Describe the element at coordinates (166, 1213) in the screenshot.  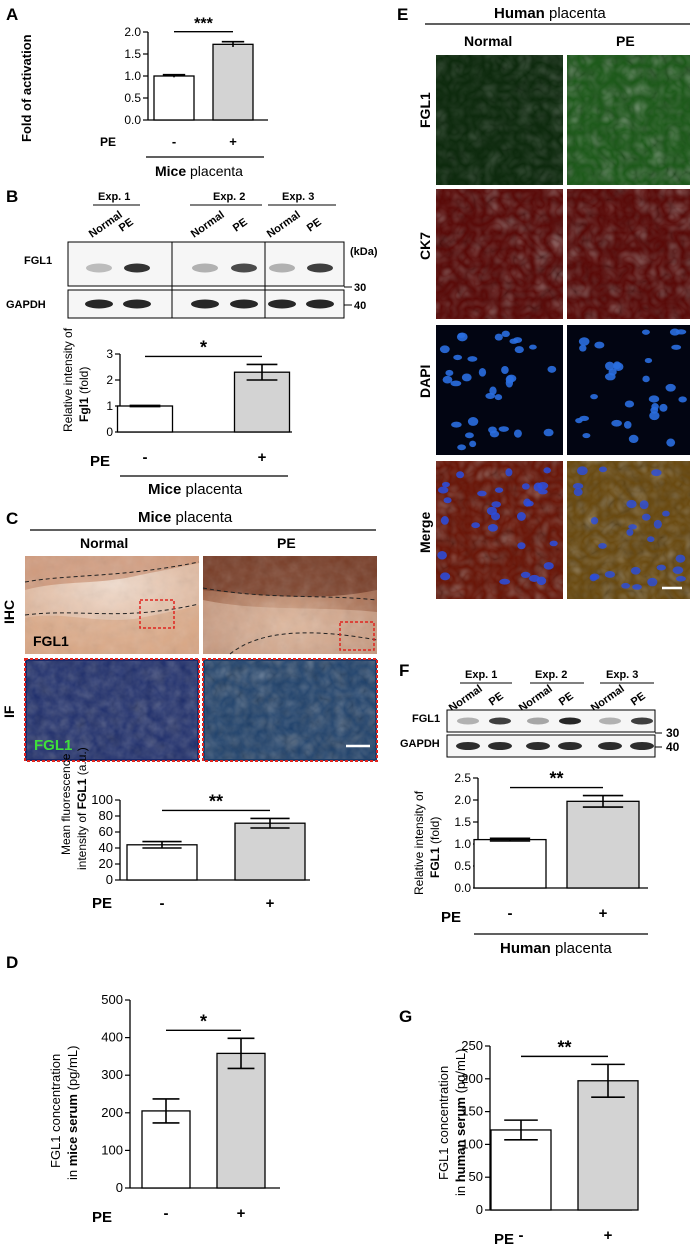
I see `panel-d-category-label: -` at that location.